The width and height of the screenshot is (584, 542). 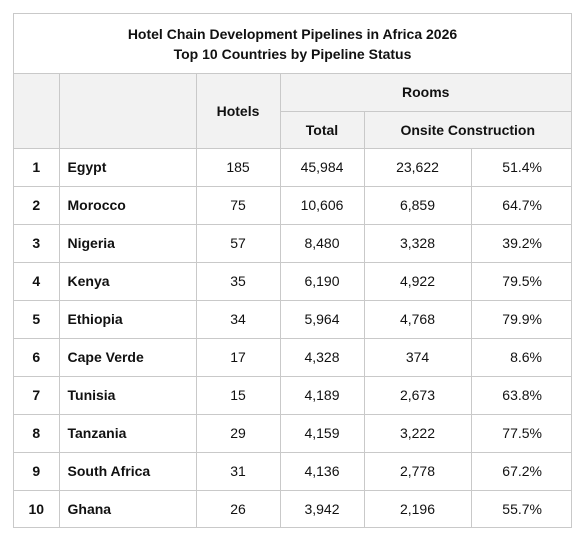 I want to click on onsite-rooms-cell: 374, so click(x=417, y=357).